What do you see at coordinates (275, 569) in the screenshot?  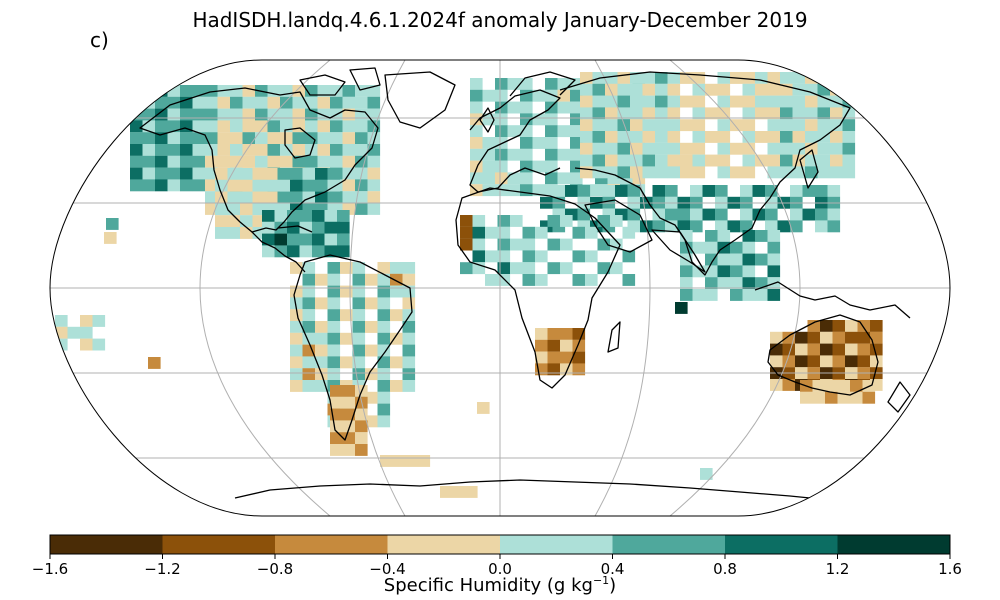 I see `colorbar-tick-label: −0.8` at bounding box center [275, 569].